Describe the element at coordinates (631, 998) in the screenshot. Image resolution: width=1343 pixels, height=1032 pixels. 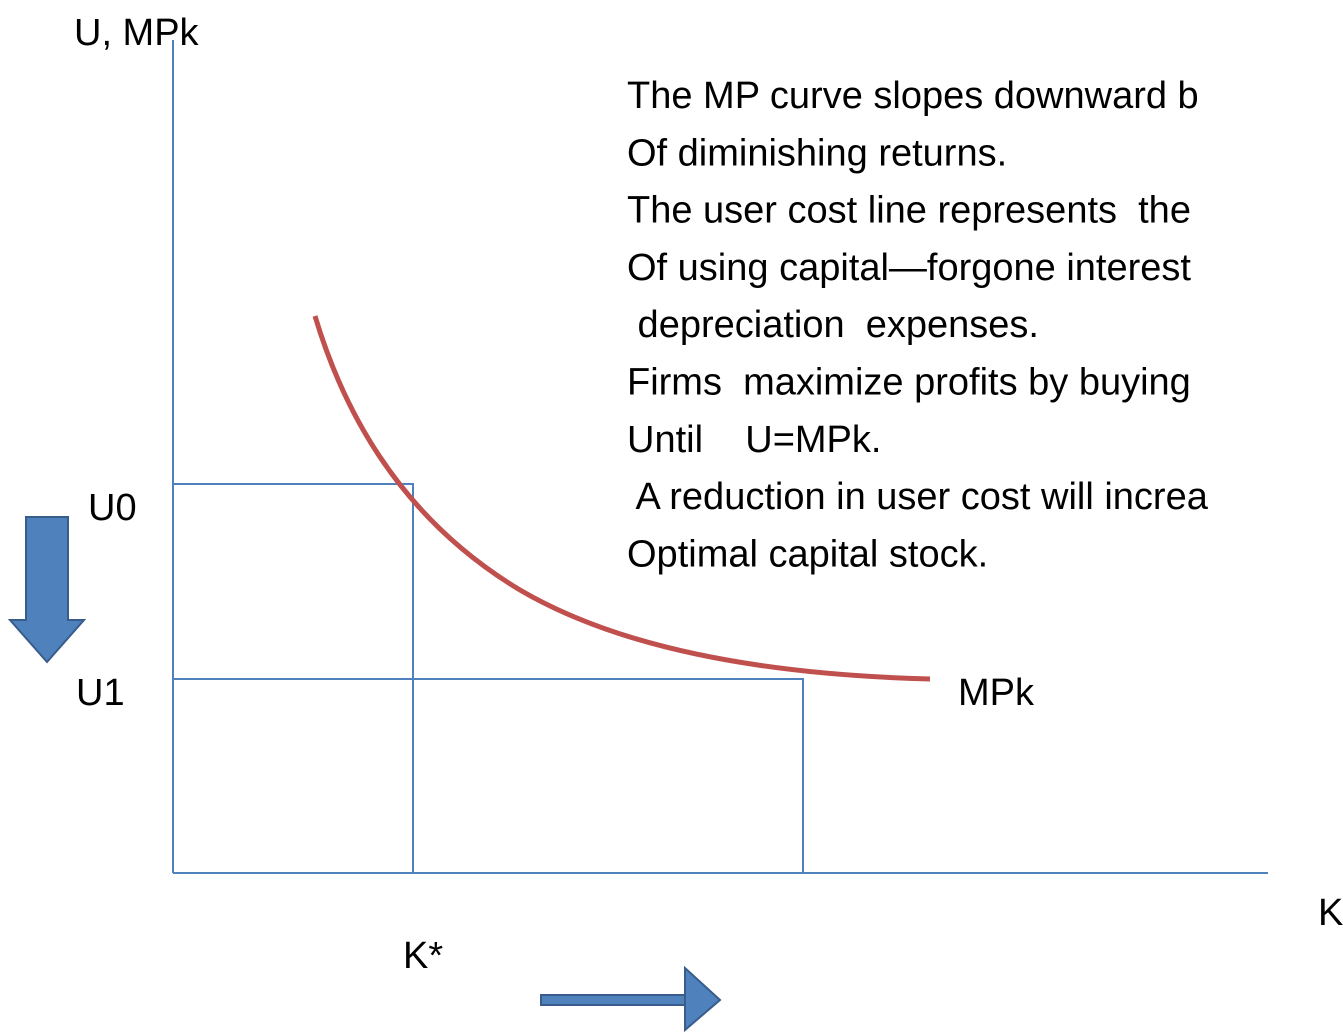
I see `right-arrow` at that location.